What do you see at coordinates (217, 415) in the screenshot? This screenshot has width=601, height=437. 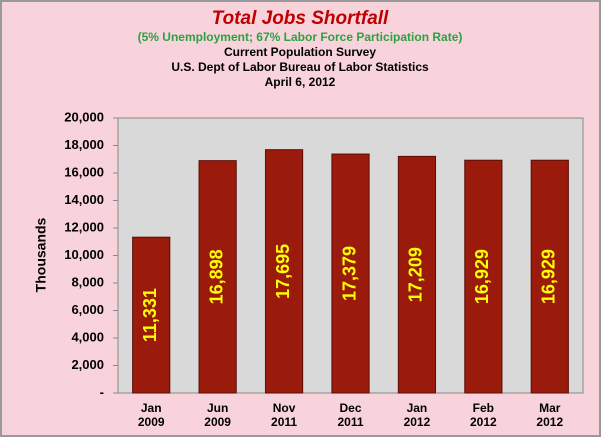 I see `x-tick-label: Jun 2009` at bounding box center [217, 415].